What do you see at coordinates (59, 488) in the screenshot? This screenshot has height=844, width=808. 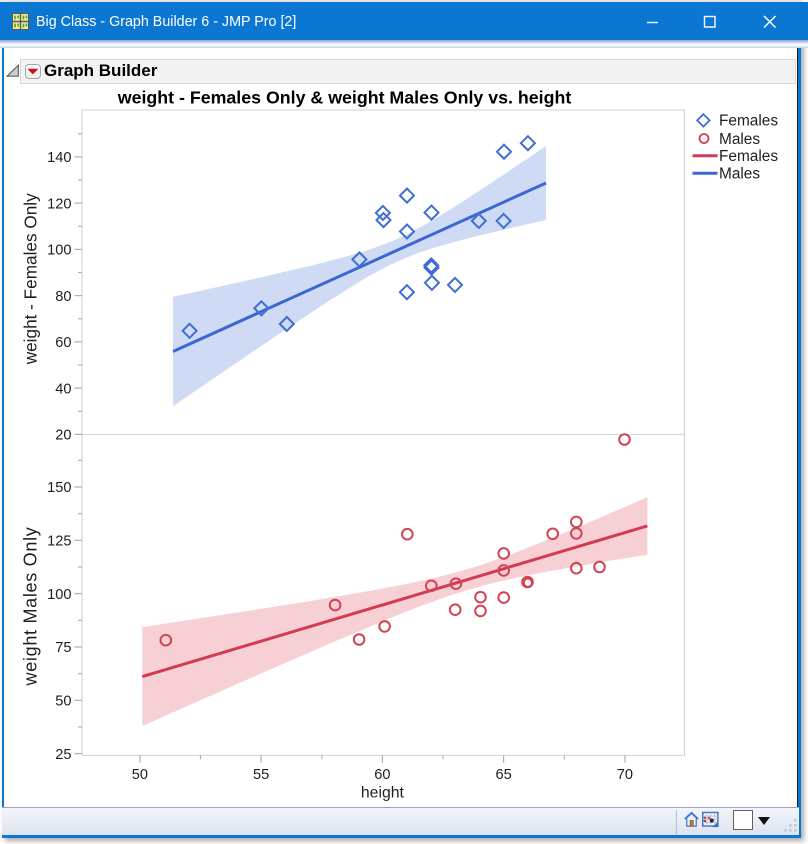 I see `svg-text: 150` at bounding box center [59, 488].